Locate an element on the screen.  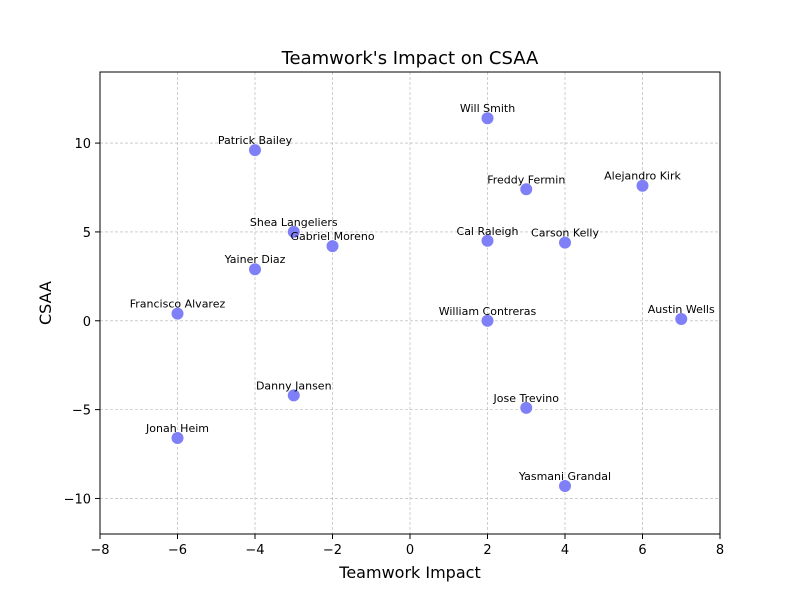
data-point-label: Danny Jansen is located at coordinates (294, 385).